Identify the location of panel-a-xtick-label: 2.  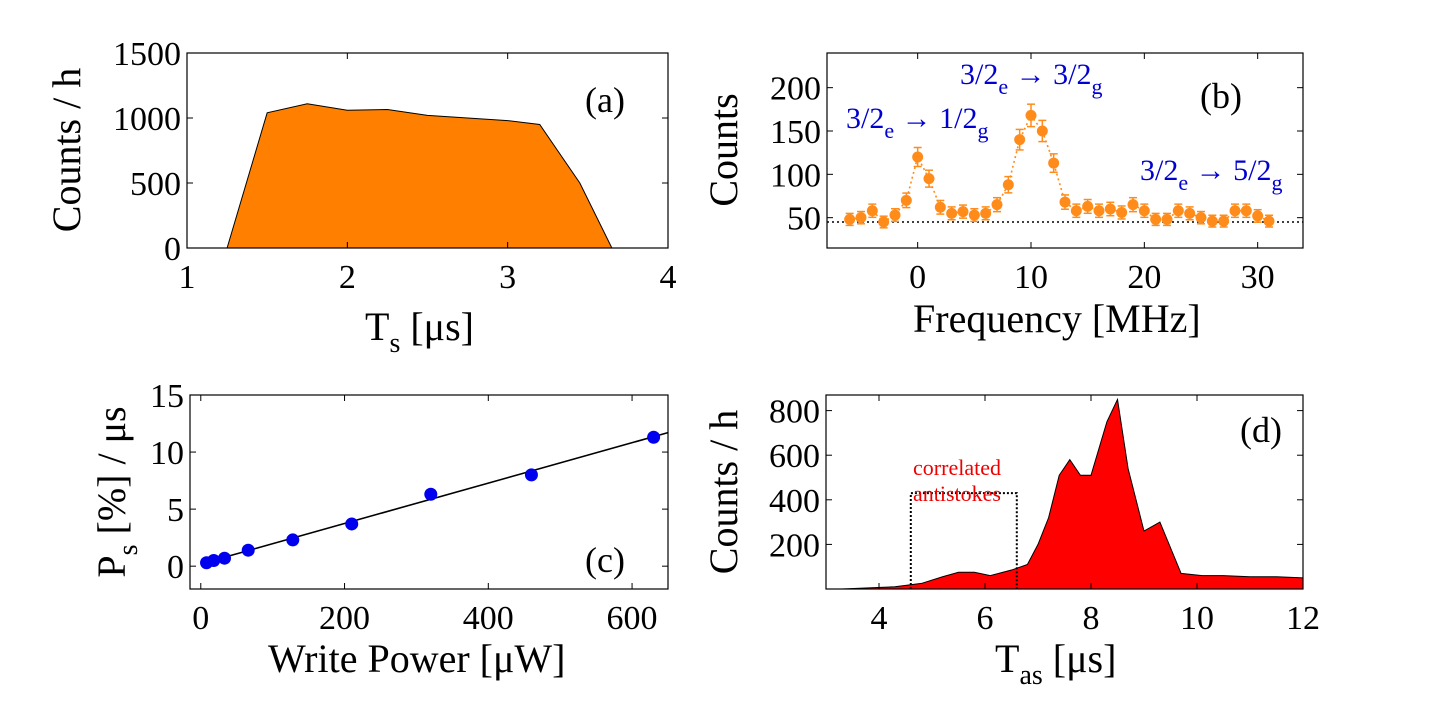
(347, 277).